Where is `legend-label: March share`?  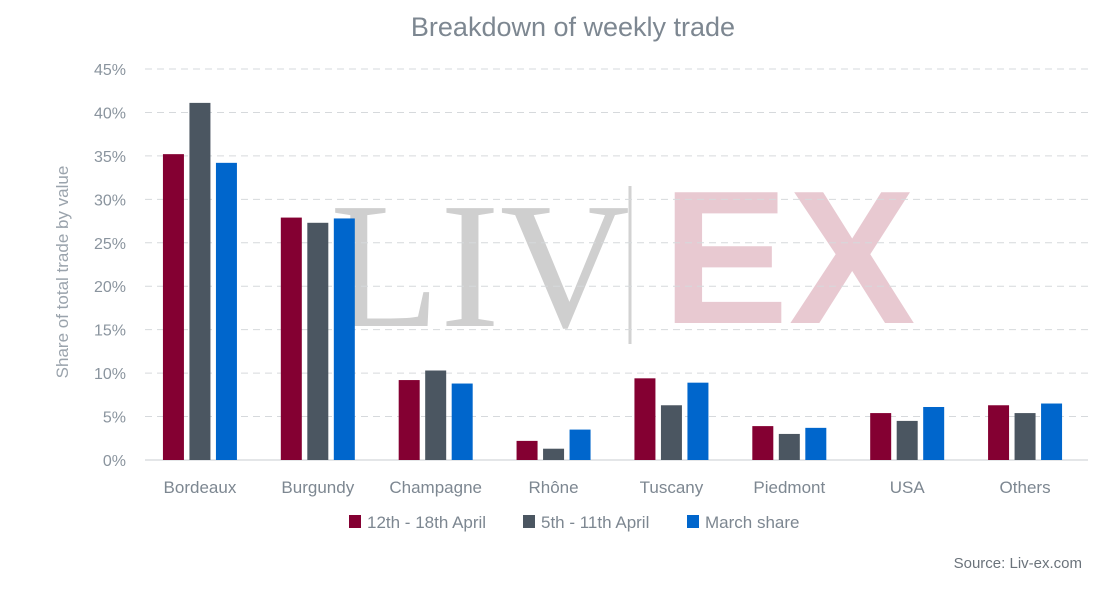 legend-label: March share is located at coordinates (752, 522).